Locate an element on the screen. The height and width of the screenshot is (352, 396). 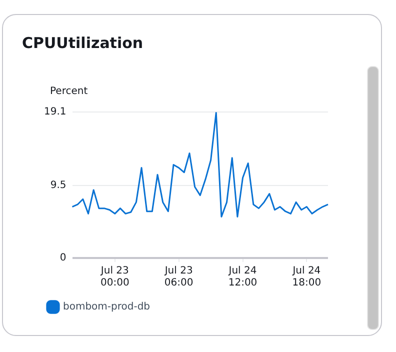
y-axis-title: Percent is located at coordinates (69, 91).